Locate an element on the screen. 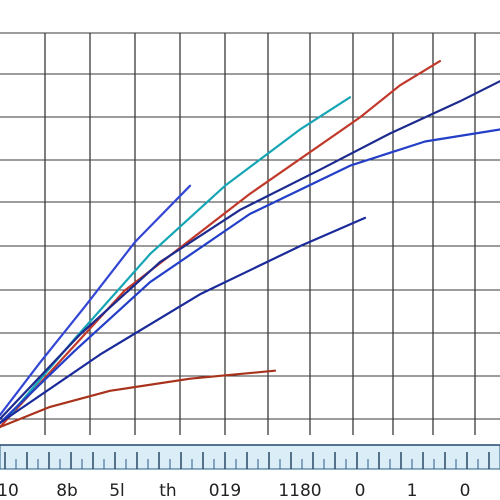 Image resolution: width=500 pixels, height=500 pixels. x-tick-label: th is located at coordinates (167, 490).